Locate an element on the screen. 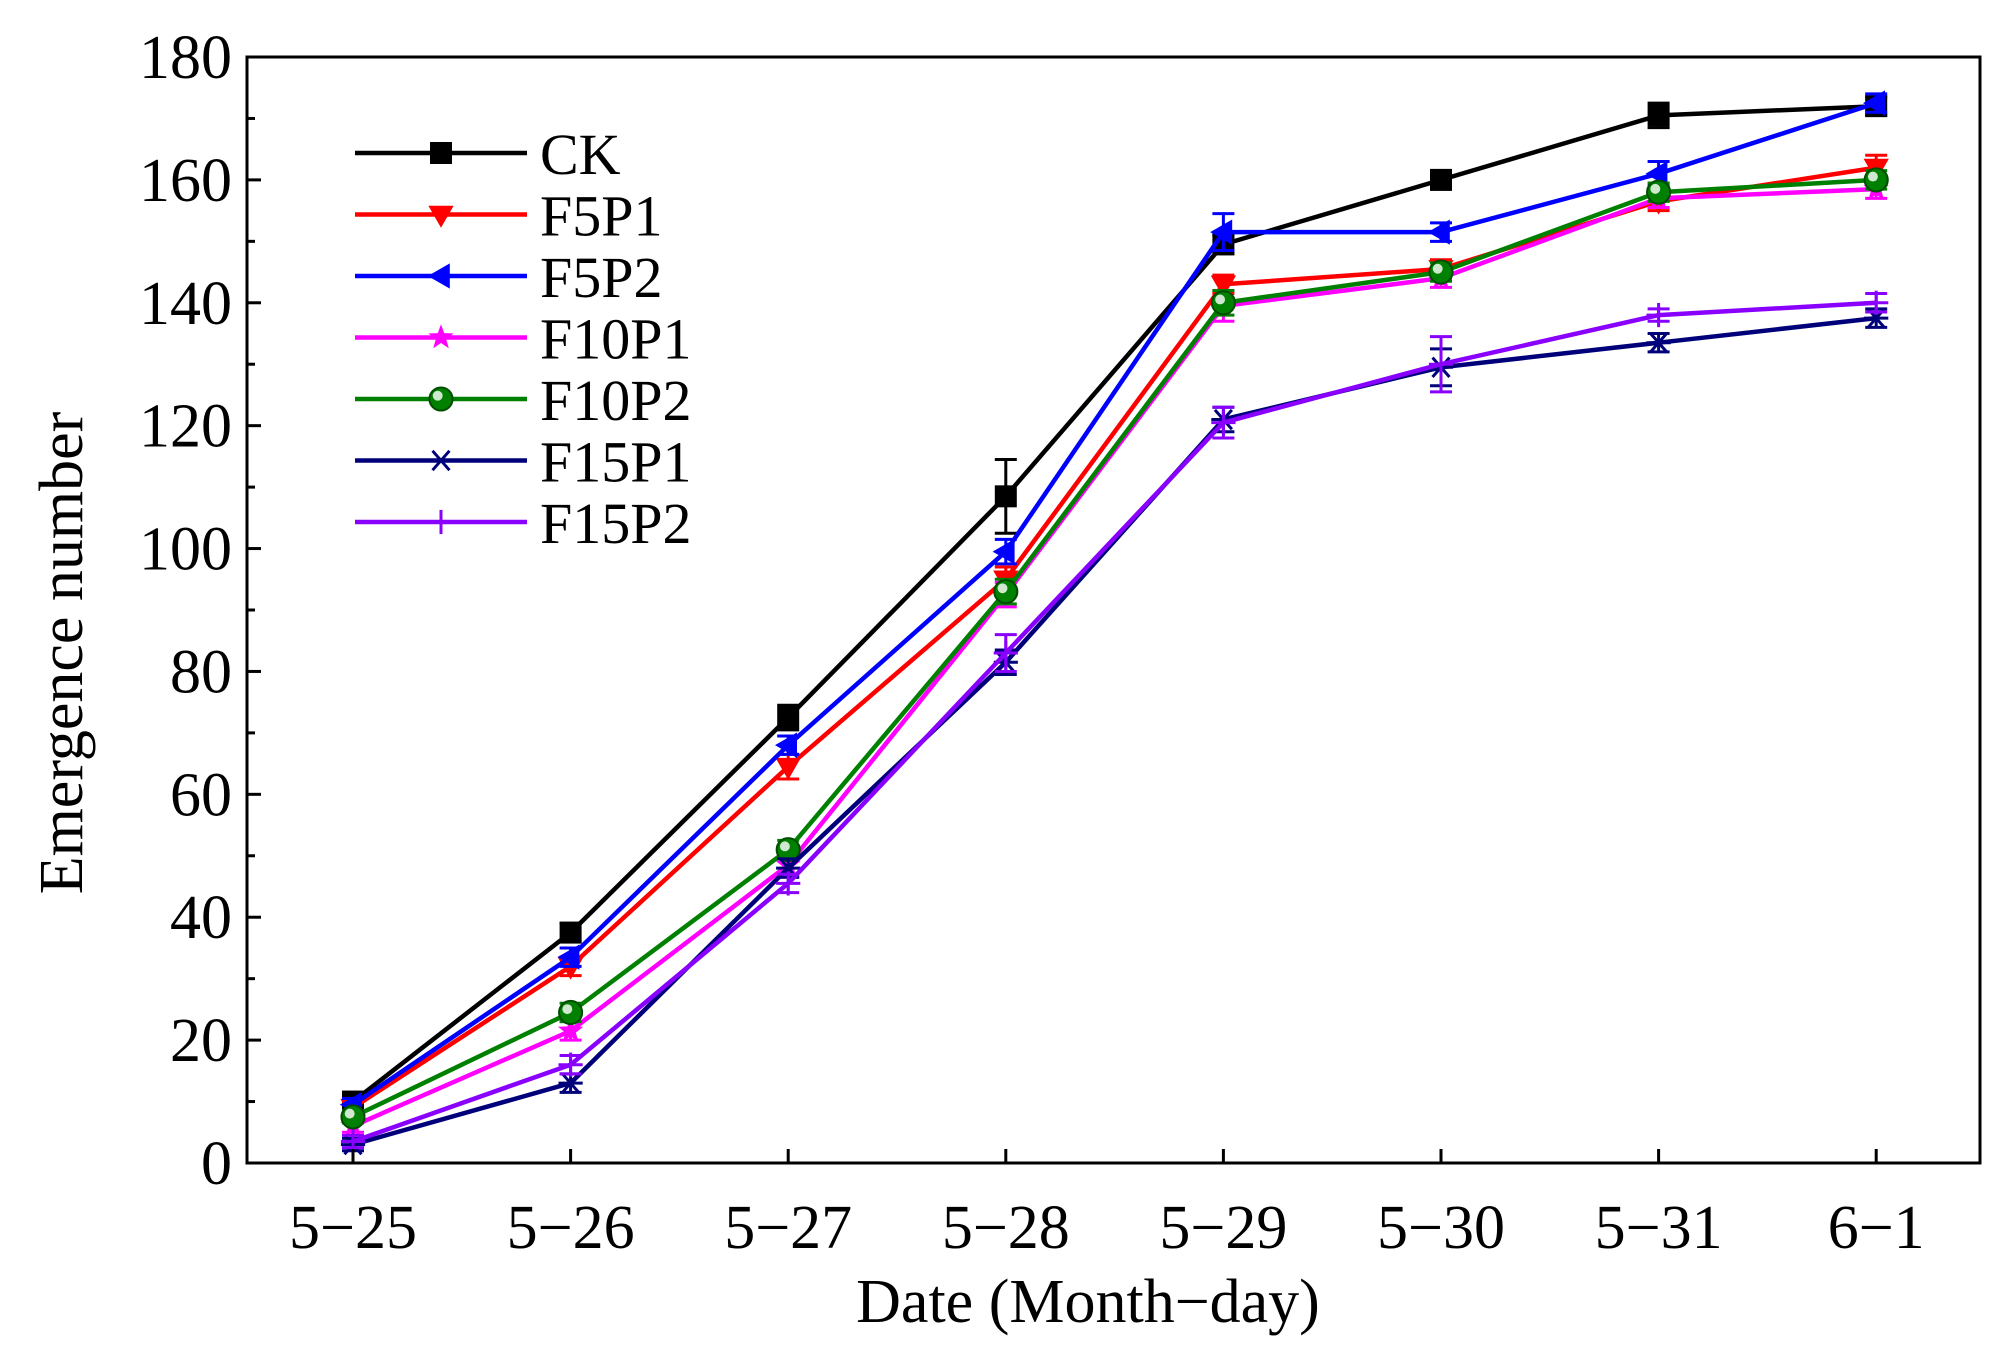 This screenshot has height=1356, width=2011. legend-item-ck: CK is located at coordinates (488, 154).